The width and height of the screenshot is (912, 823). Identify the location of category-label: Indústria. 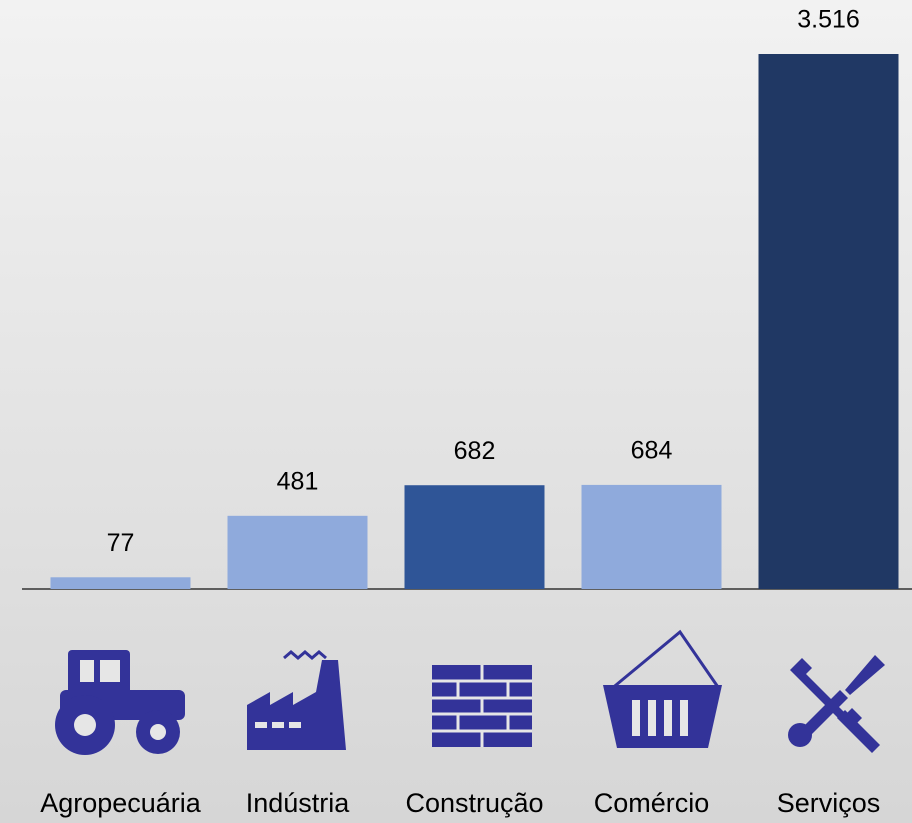
(298, 803).